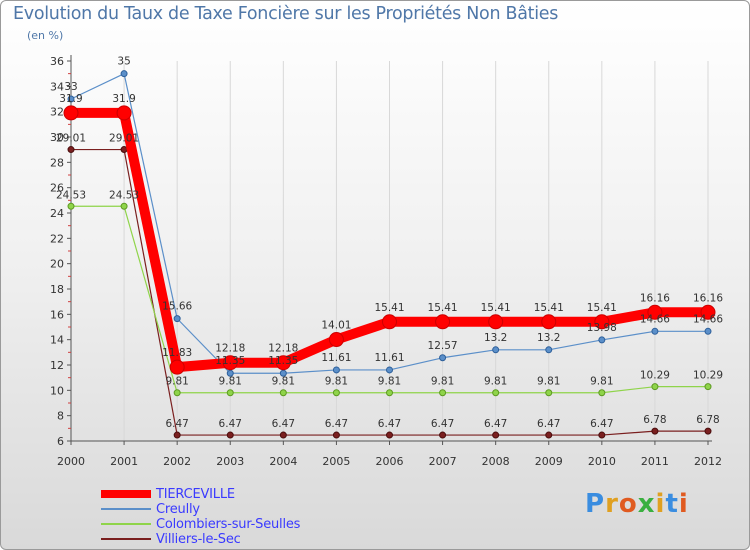 The height and width of the screenshot is (550, 750). What do you see at coordinates (57, 137) in the screenshot?
I see `y-tick-label: 30` at bounding box center [57, 137].